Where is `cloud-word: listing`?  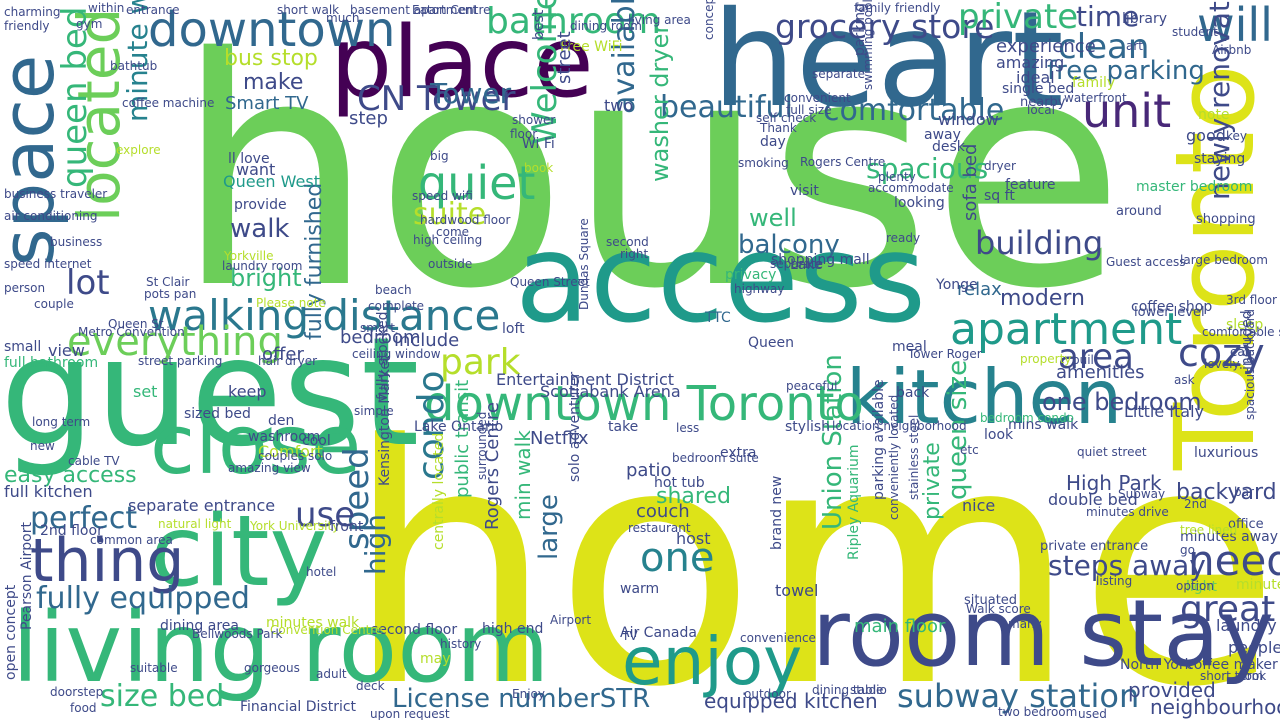 cloud-word: listing is located at coordinates (1114, 581).